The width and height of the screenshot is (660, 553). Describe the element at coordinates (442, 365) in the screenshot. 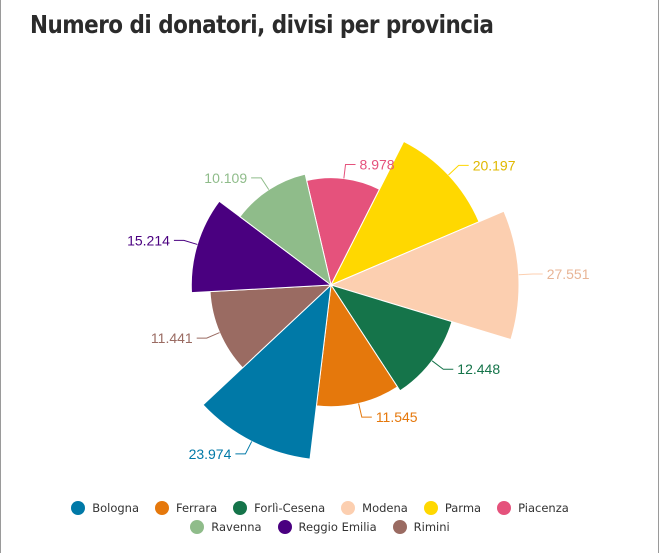

I see `leader-line-forli-cesena` at that location.